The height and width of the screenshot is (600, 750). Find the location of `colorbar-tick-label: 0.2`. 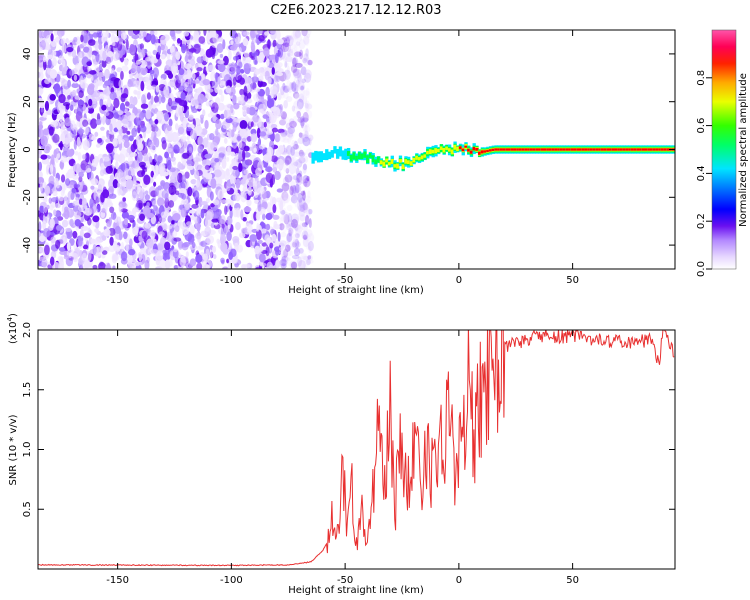

colorbar-tick-label: 0.2 is located at coordinates (701, 221).